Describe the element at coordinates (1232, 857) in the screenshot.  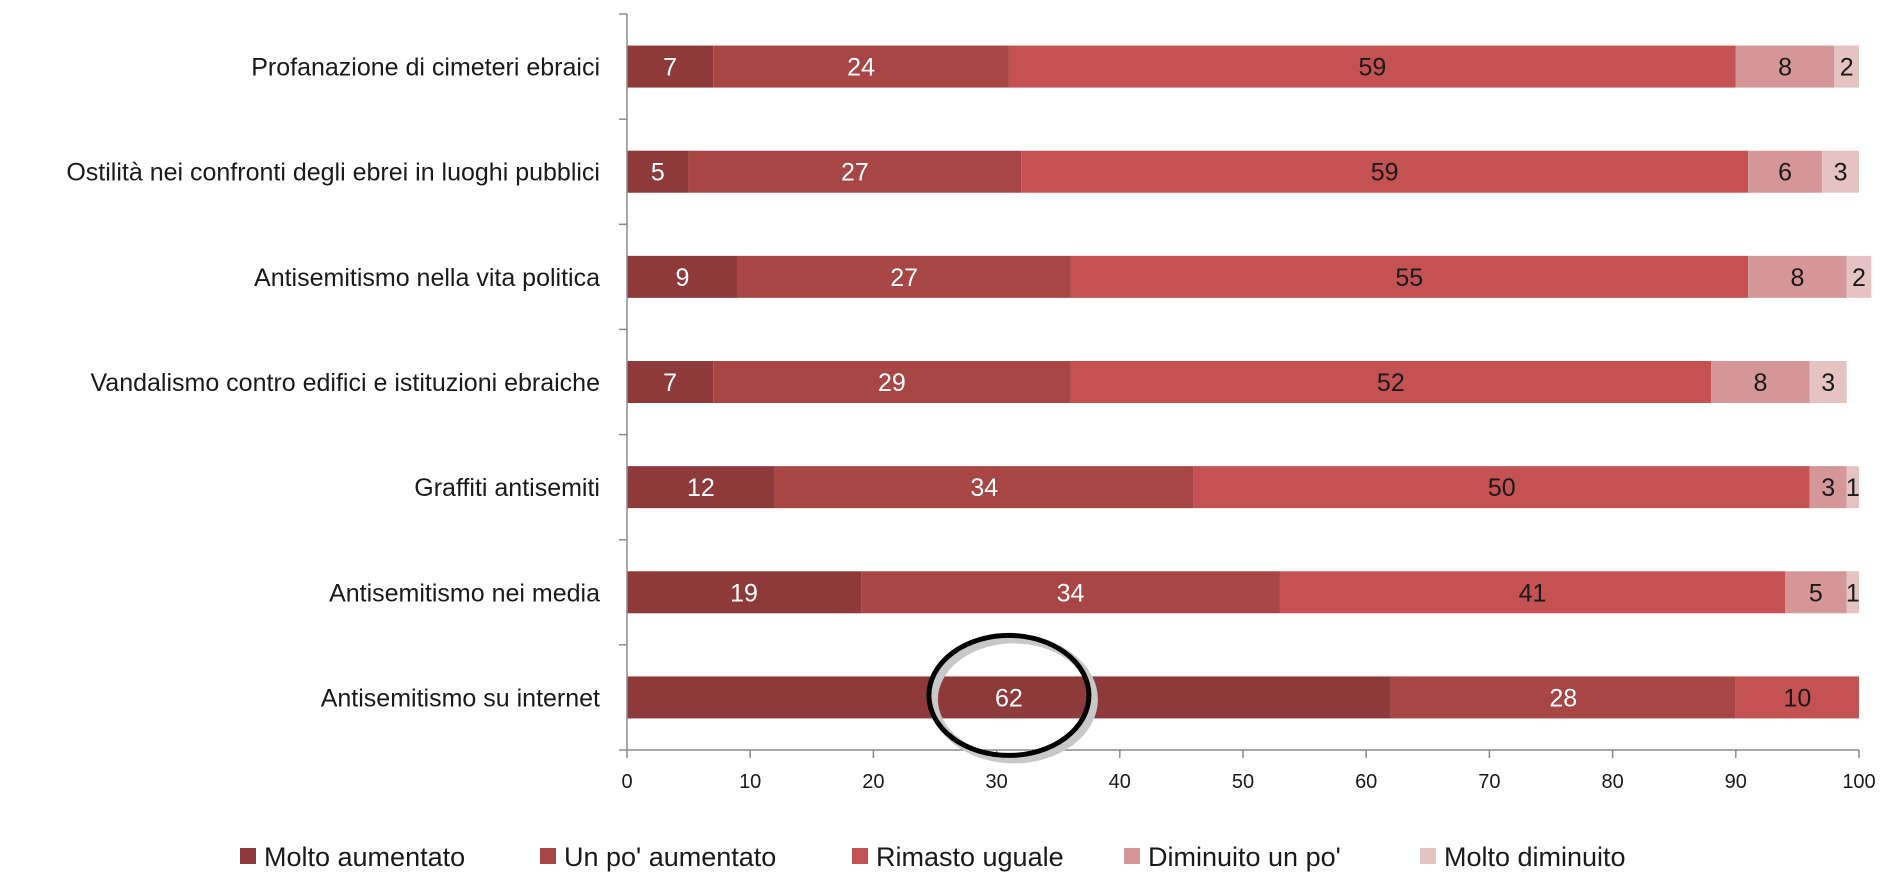
I see `legend-item-diminuito-un-po: Diminuito un po'` at that location.